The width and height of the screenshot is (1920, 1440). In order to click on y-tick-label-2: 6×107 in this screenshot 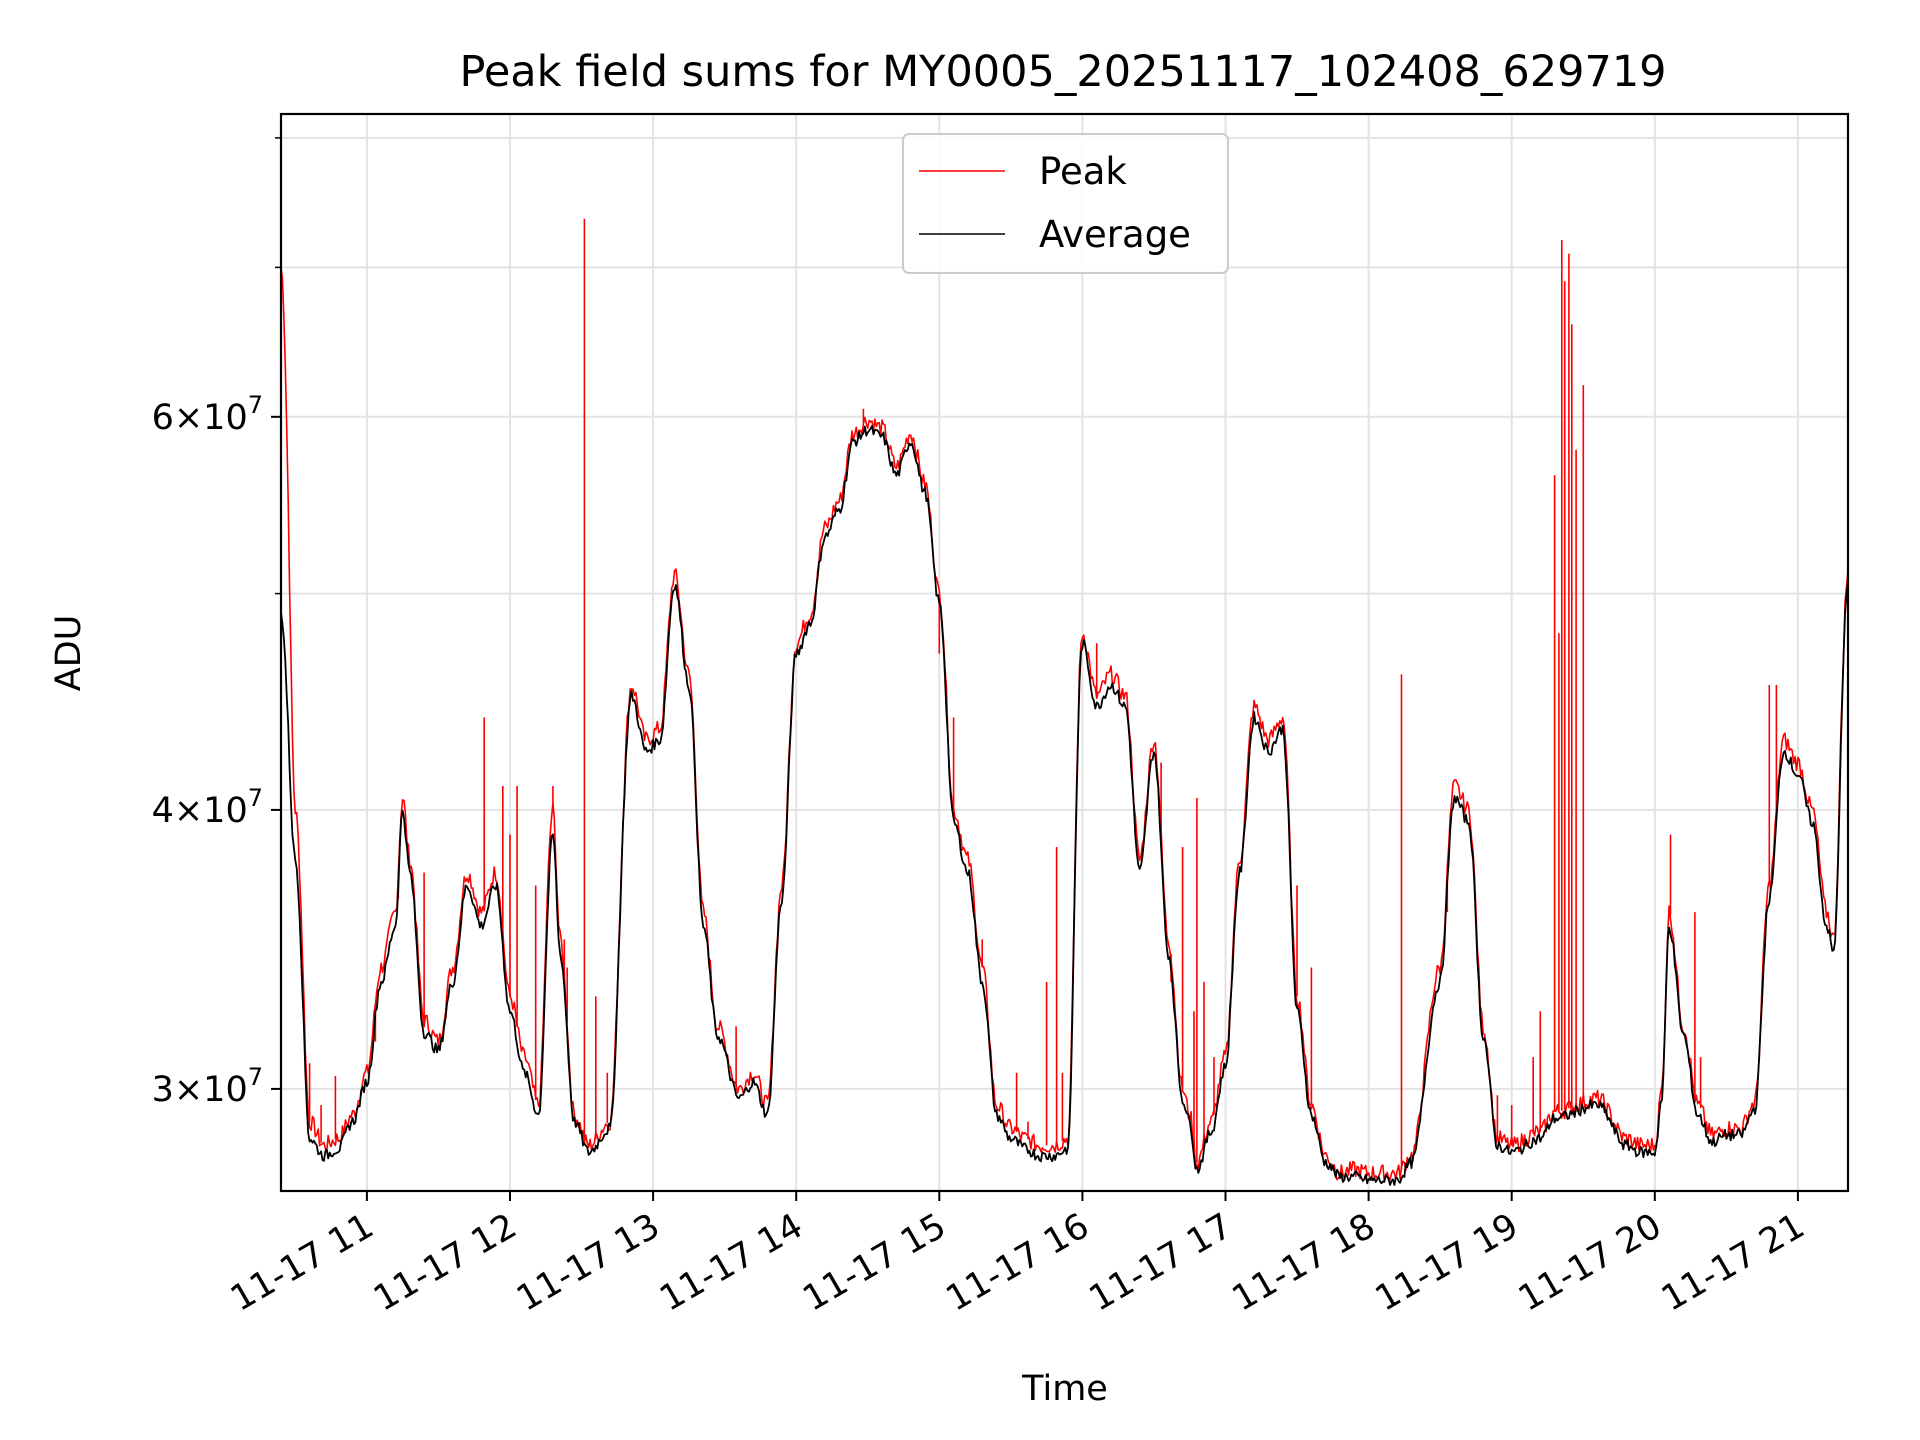, I will do `click(207, 414)`.